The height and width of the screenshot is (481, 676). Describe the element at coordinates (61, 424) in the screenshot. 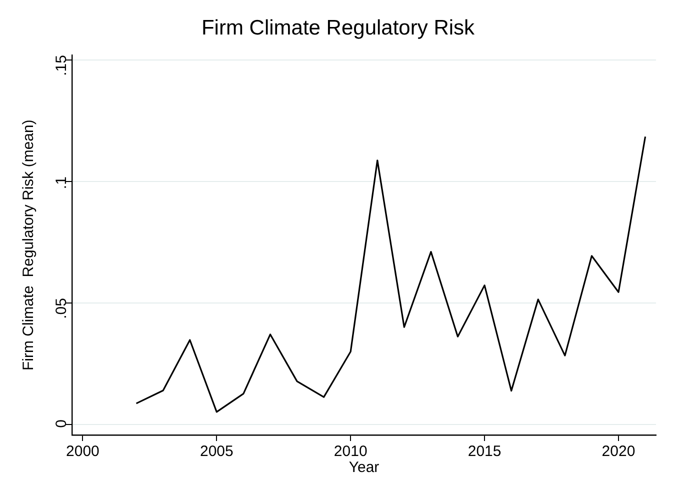

I see `y-tick-label: 0` at that location.